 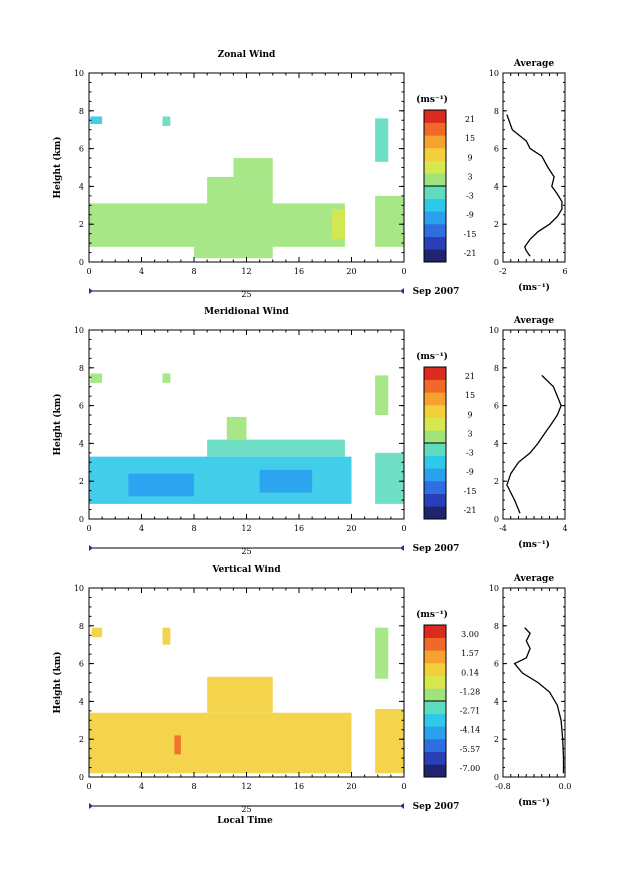 I want to click on profile-x-tick-label: -0.8, so click(x=502, y=786).